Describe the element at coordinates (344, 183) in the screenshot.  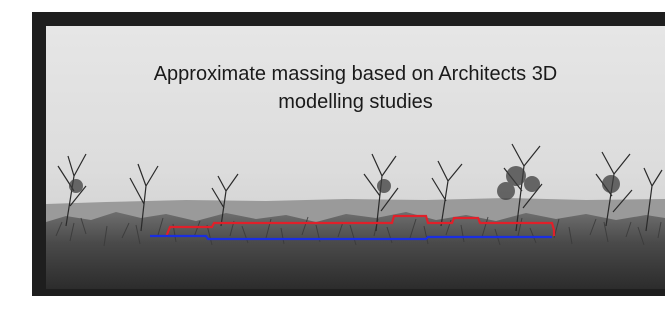
I see `foliage-clumps` at that location.